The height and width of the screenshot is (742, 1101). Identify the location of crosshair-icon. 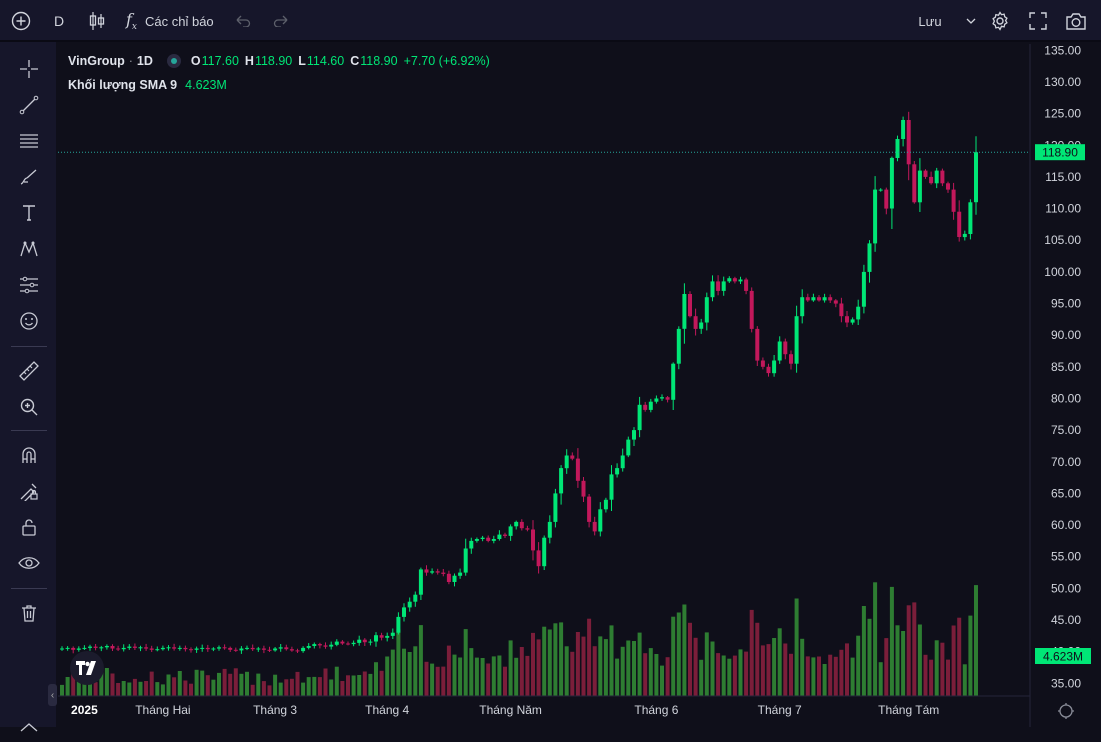
(29, 69).